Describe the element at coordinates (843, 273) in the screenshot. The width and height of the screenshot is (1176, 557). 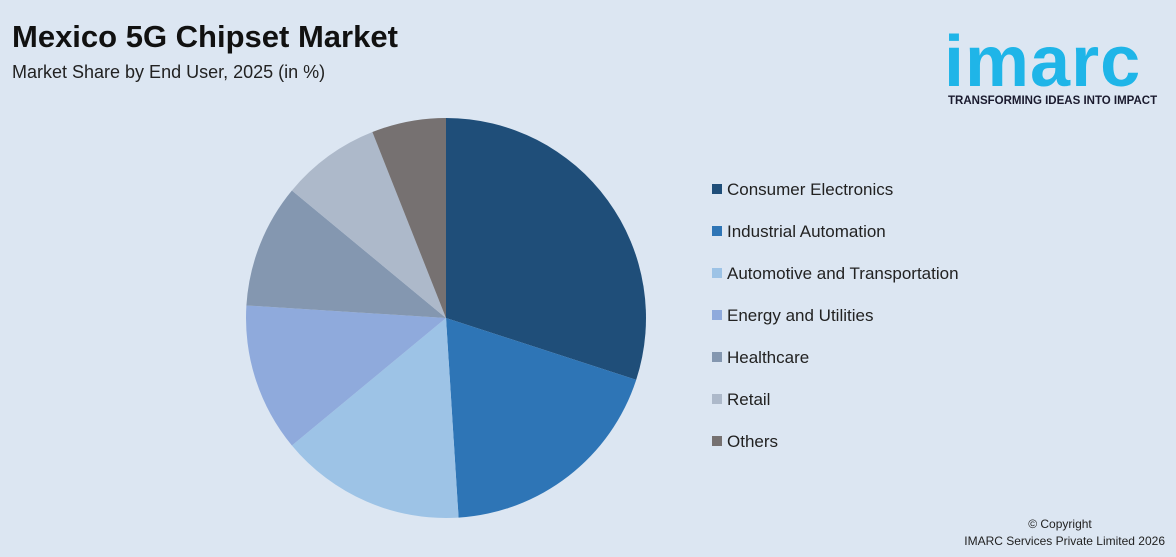
I see `legend-label: Automotive and Transportation` at that location.